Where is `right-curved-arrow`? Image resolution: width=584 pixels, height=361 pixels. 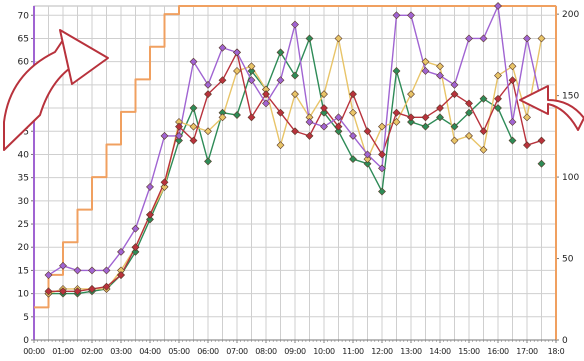
right-curved-arrow is located at coordinates (551, 108).